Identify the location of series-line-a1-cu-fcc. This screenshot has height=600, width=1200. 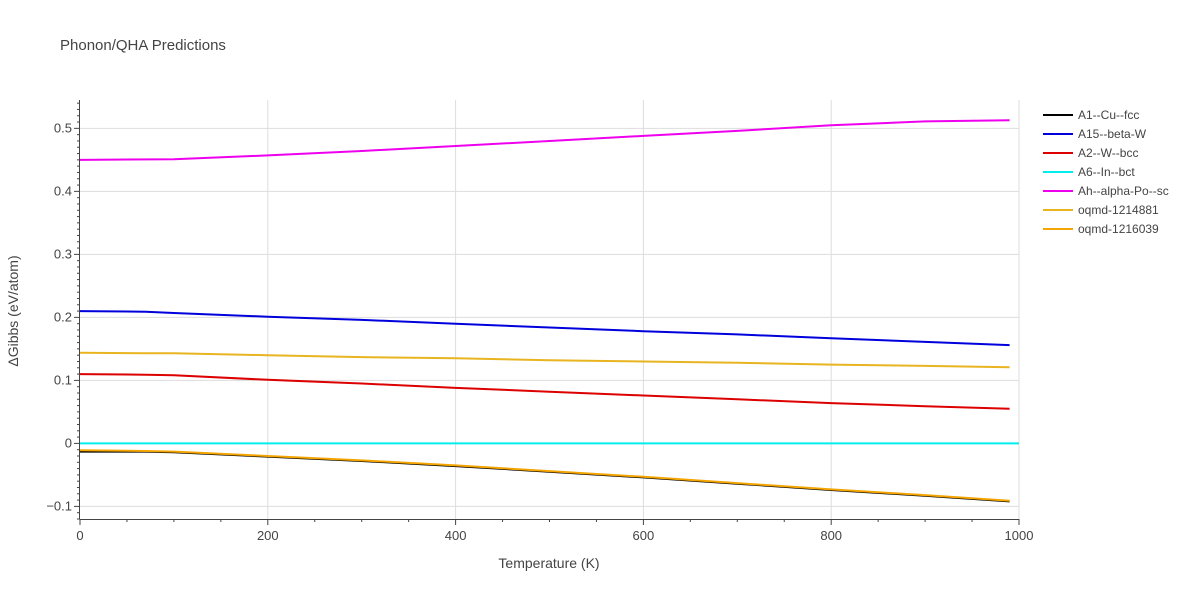
(545, 476).